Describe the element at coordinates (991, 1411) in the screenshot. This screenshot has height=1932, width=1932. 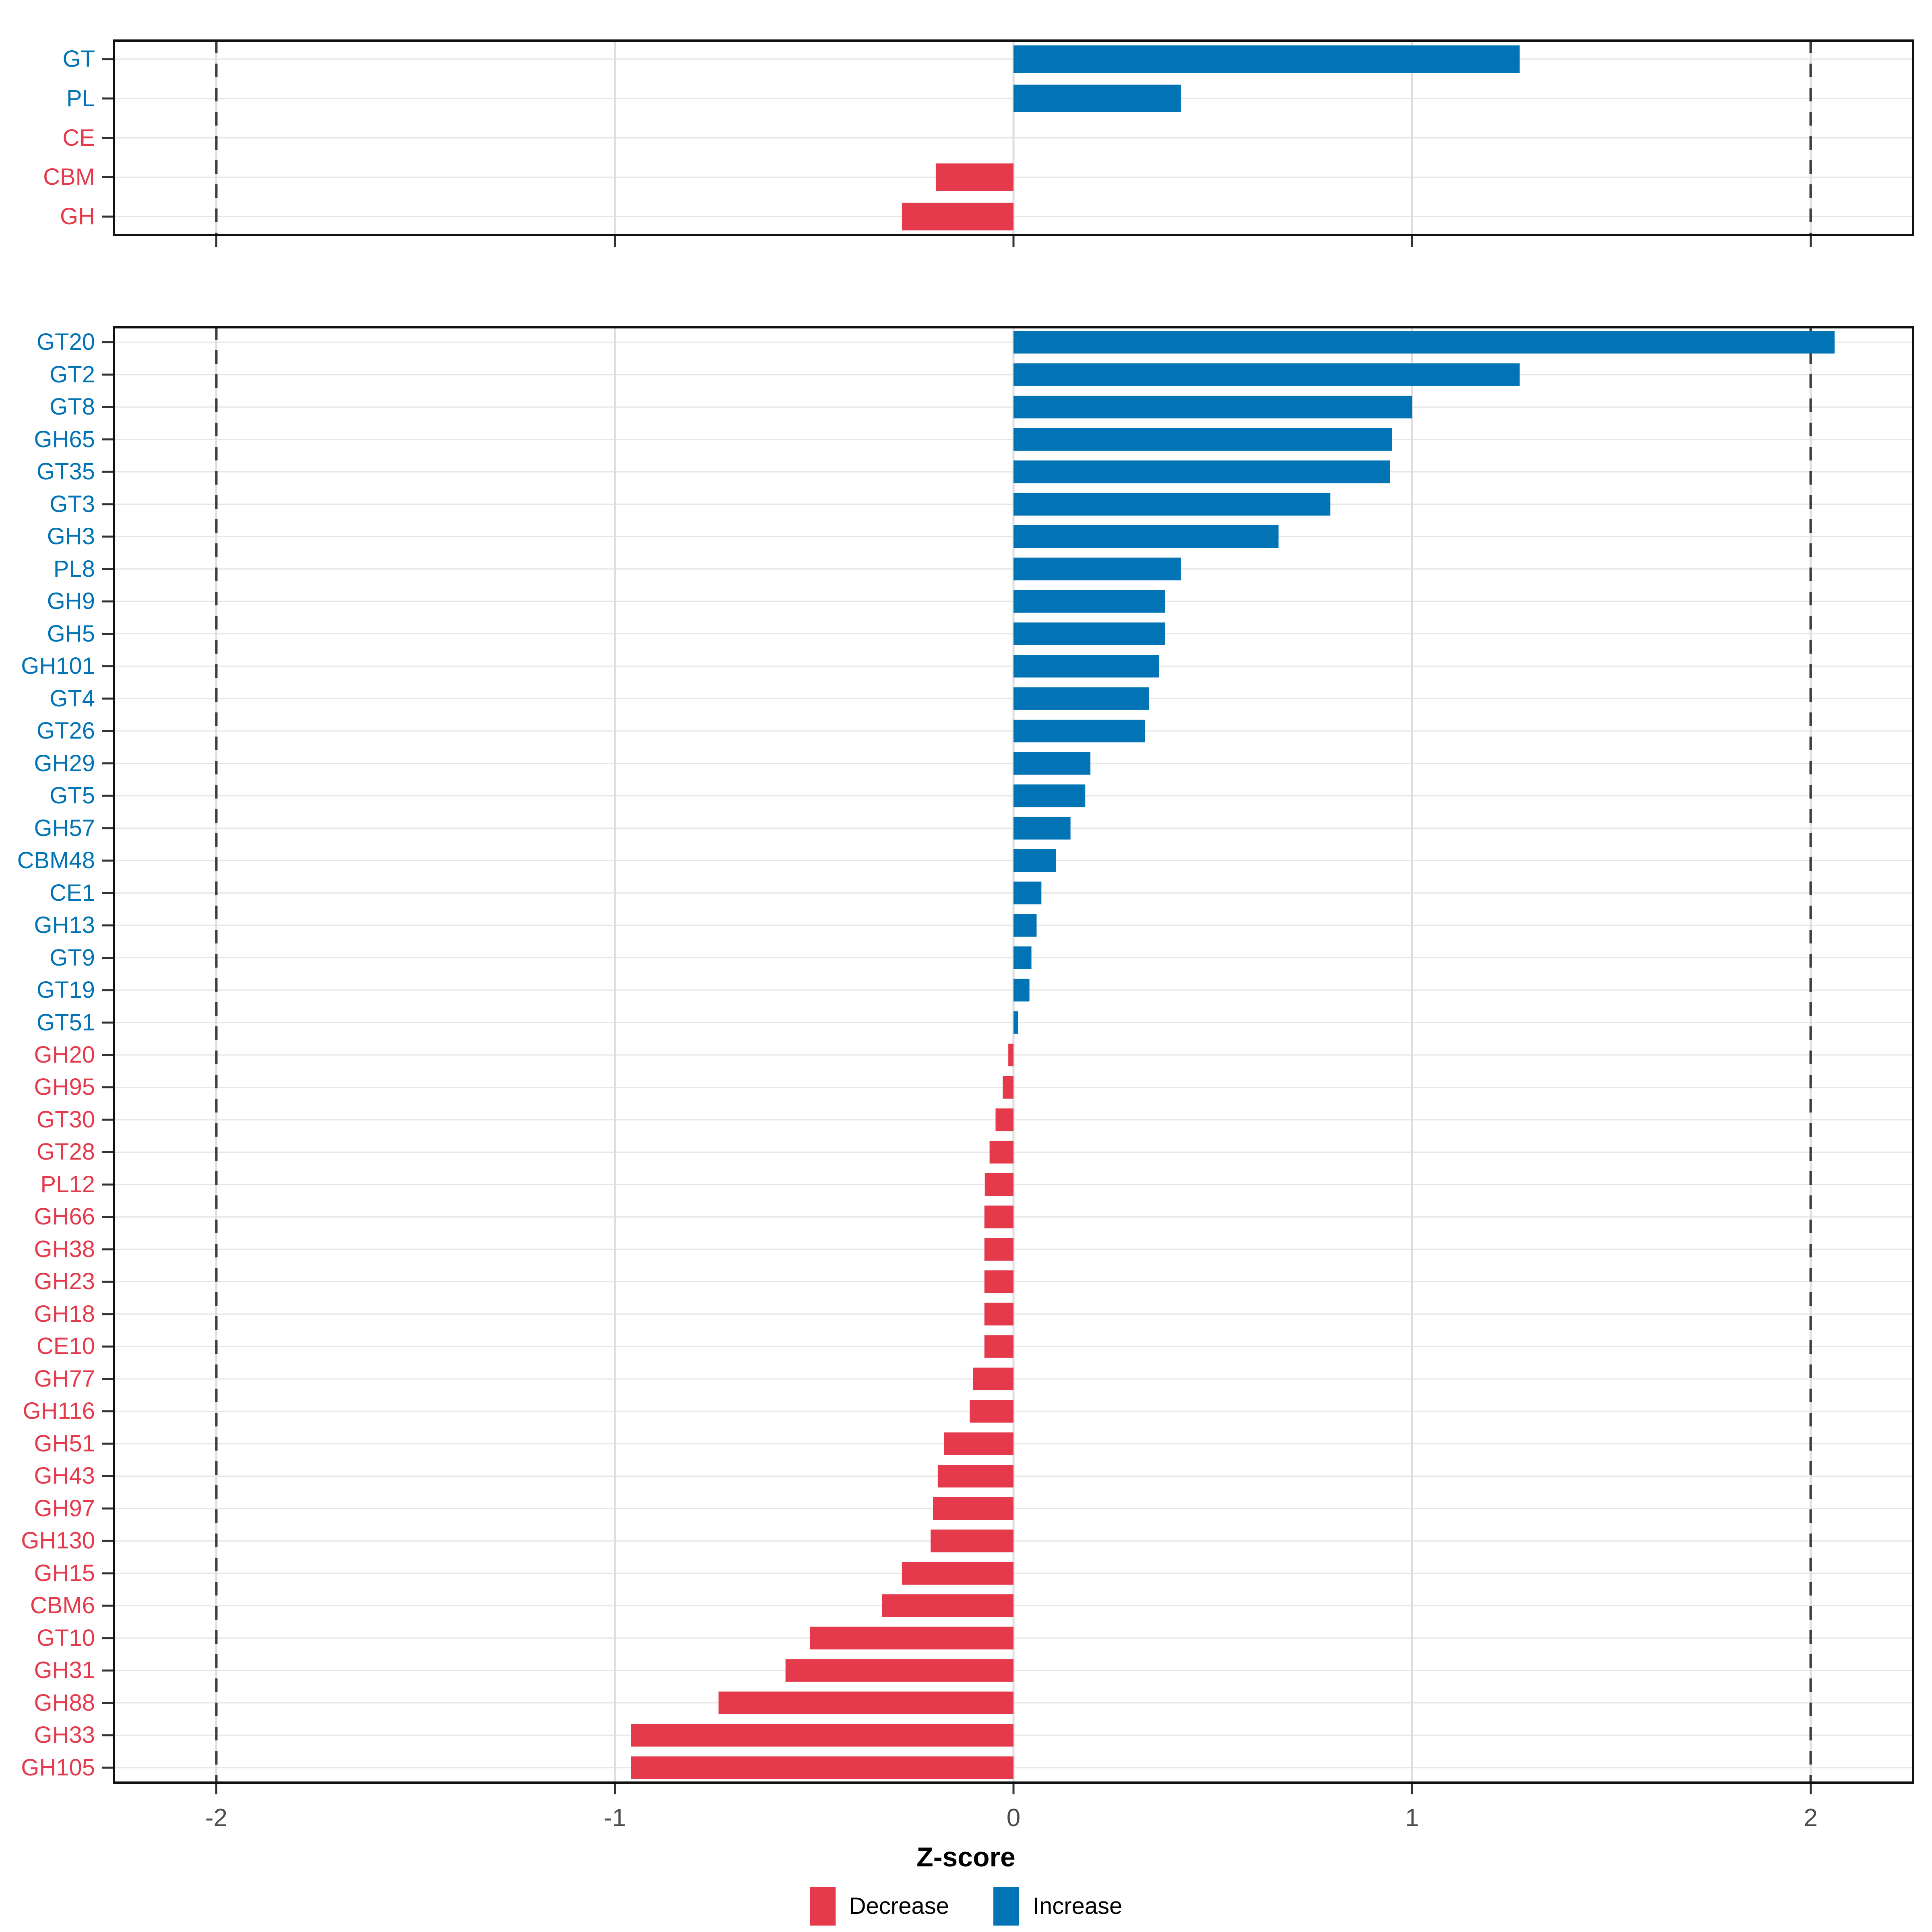
I see `bar-GH116` at that location.